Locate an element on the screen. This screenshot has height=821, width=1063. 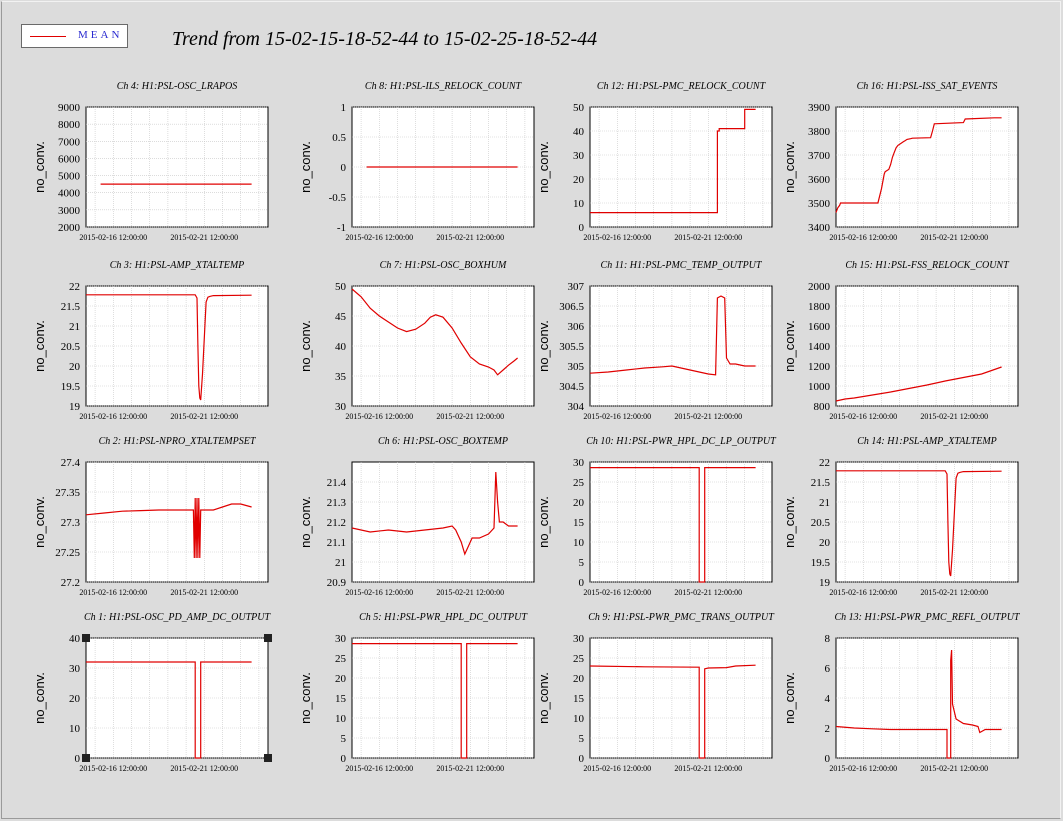
y-tick-label: 3500 is located at coordinates (819, 204).